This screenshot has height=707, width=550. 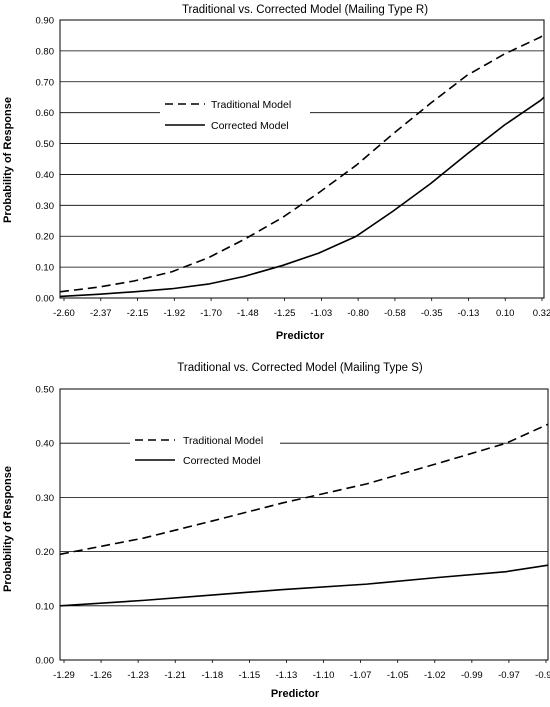 I want to click on y-tick-labels: 0.00 0.10 0.20 0.30 0.40 0.50 0.60 0.70 0.80 0.90, so click(x=45, y=160).